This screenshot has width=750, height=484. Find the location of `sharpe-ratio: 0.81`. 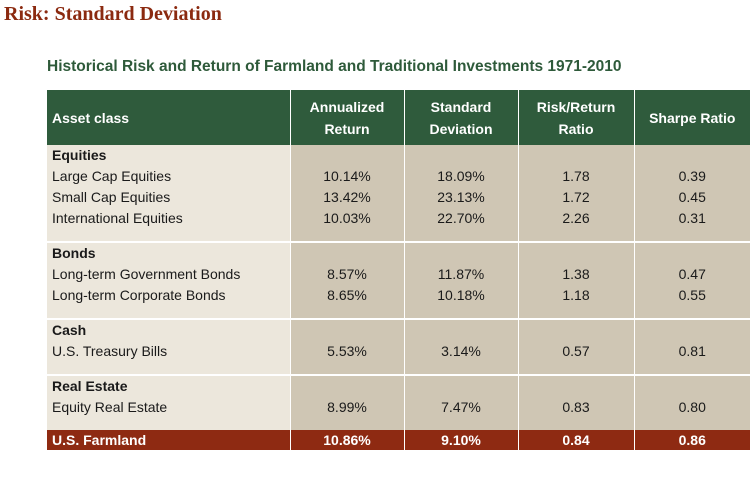

sharpe-ratio: 0.81 is located at coordinates (691, 351).